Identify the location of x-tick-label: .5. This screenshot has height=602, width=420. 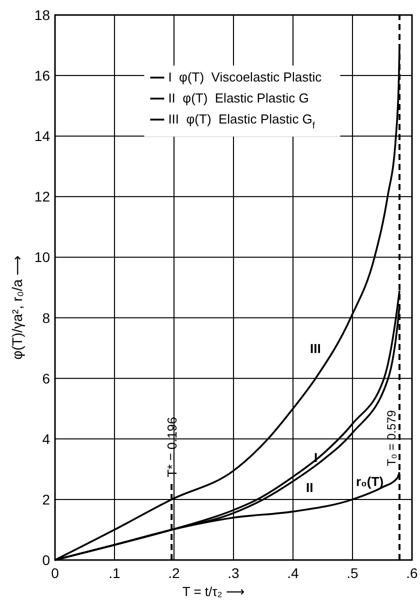
(352, 573).